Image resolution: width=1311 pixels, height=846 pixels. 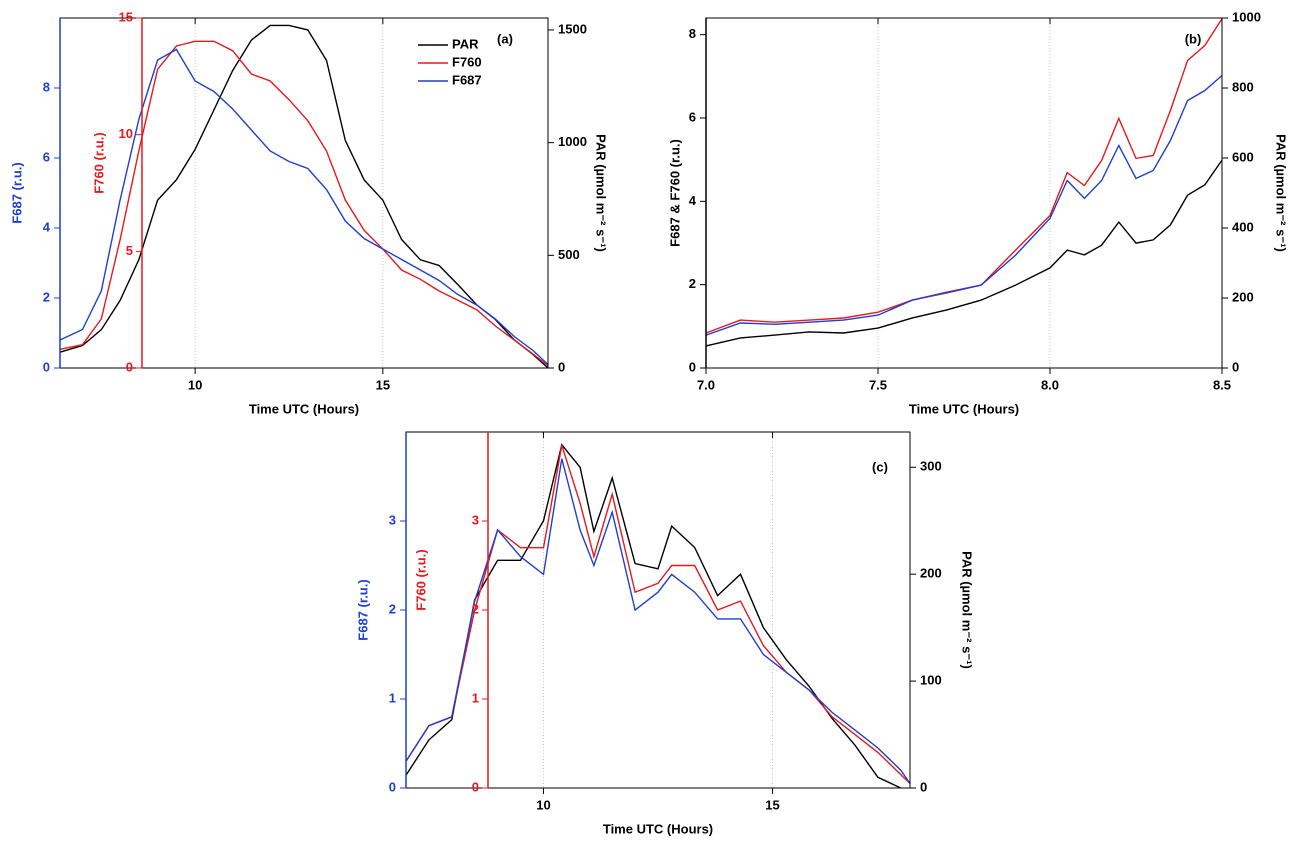 What do you see at coordinates (1222, 384) in the screenshot?
I see `x-tick-label: 8.5` at bounding box center [1222, 384].